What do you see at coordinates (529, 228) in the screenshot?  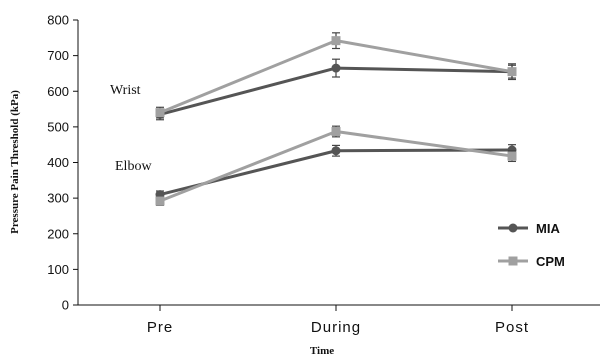 I see `legend-item-mia: MIA` at bounding box center [529, 228].